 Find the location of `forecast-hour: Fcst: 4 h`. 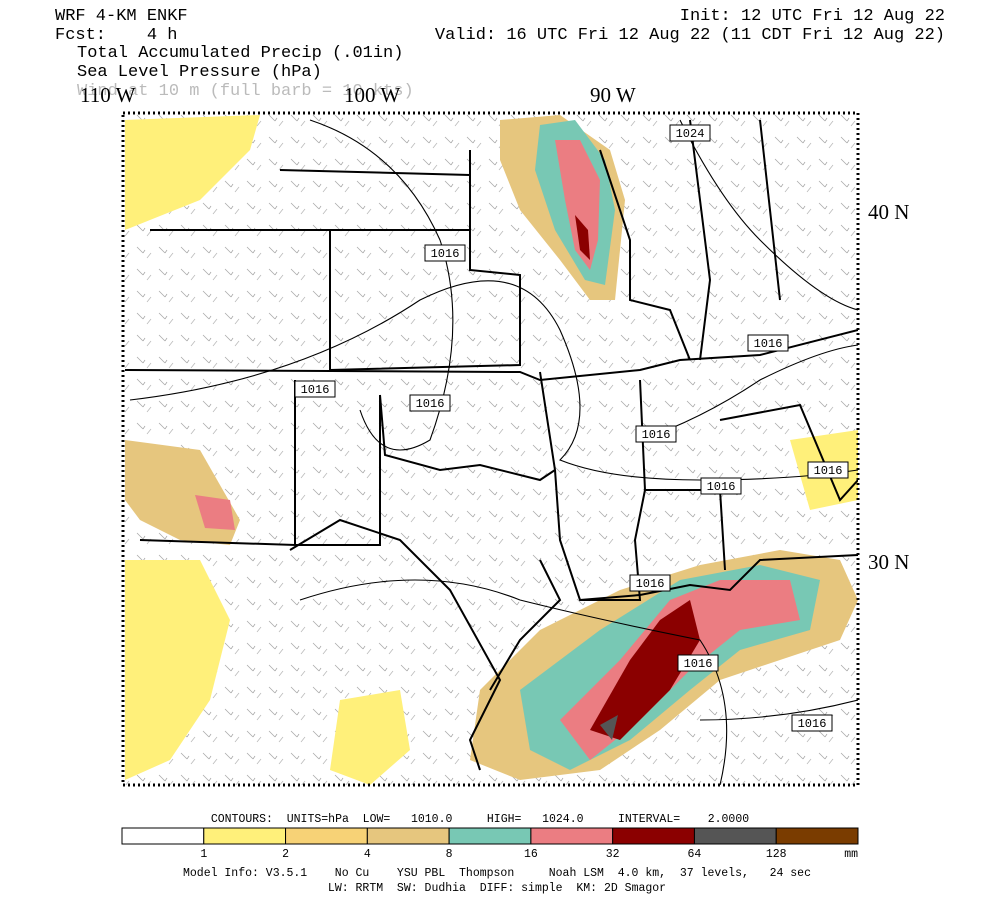

forecast-hour: Fcst: 4 h is located at coordinates (116, 35).